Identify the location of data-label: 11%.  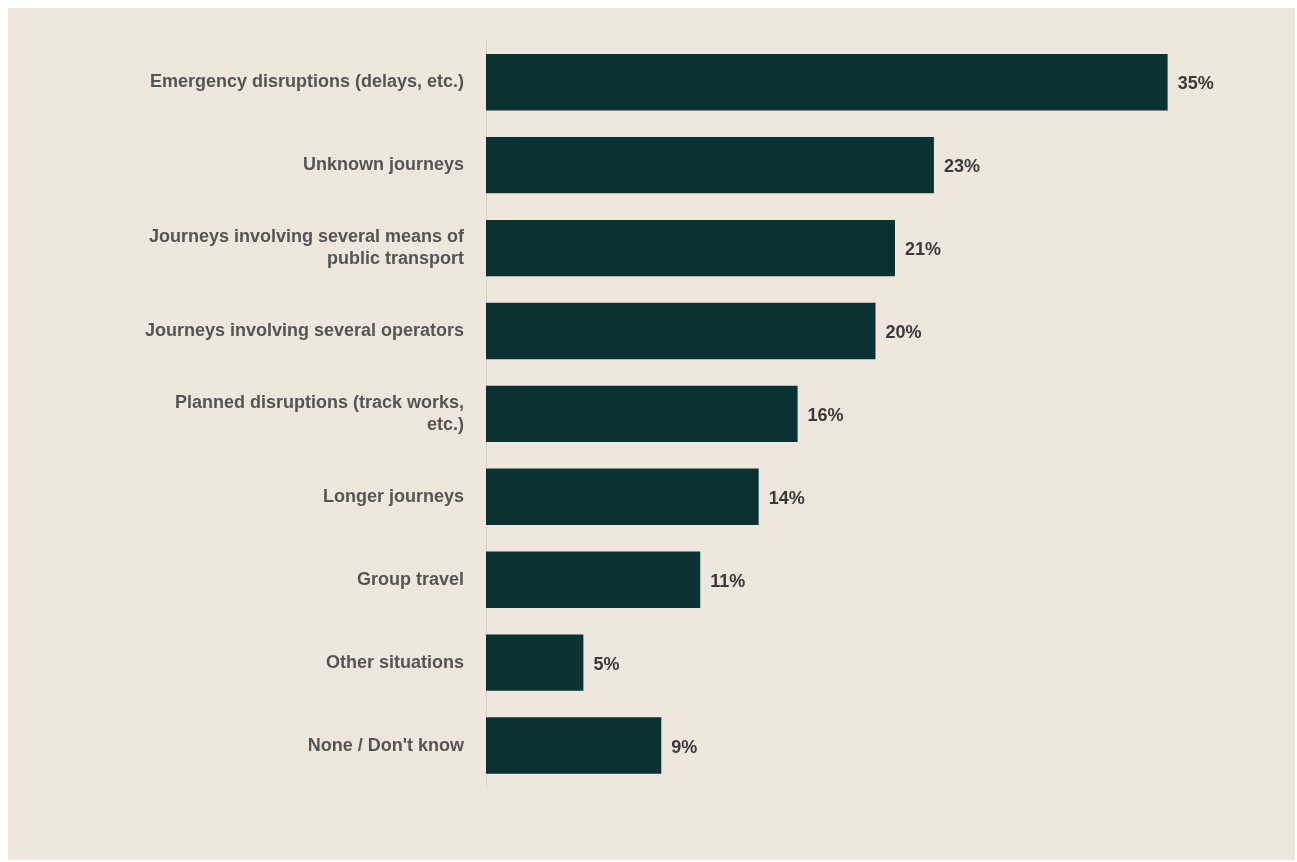
(728, 580).